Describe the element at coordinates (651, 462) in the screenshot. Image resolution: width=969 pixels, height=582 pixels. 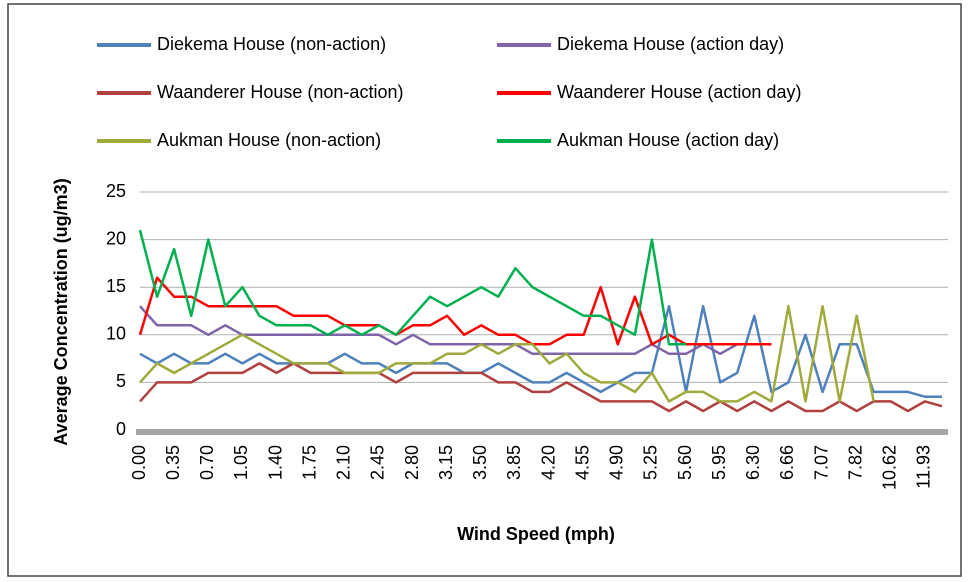
I see `x-tick-label: 5.25` at that location.